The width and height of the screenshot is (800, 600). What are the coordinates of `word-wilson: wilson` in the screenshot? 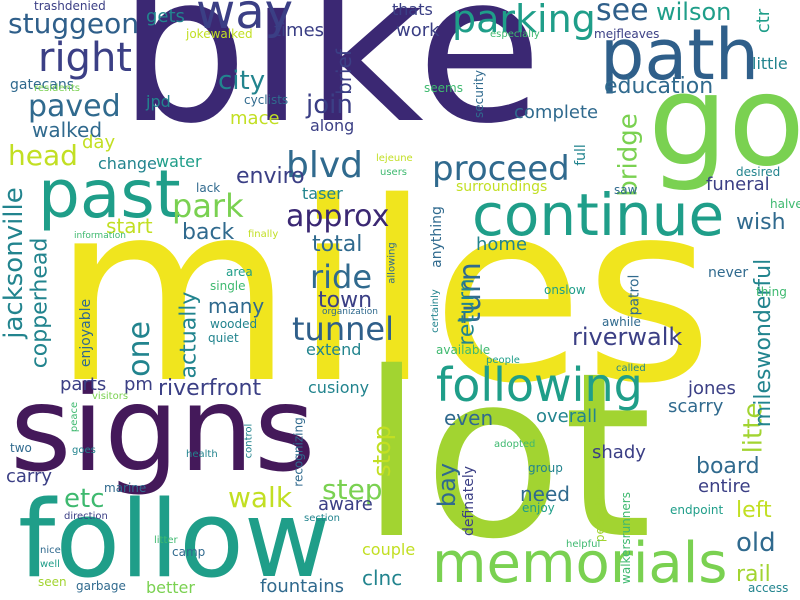 It's located at (694, 13).